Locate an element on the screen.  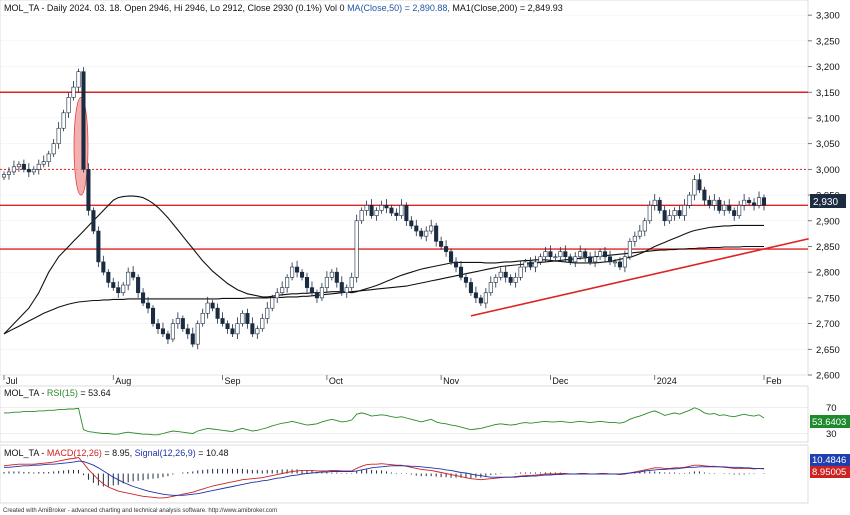
price-tick-label: 3,050 is located at coordinates (828, 144).